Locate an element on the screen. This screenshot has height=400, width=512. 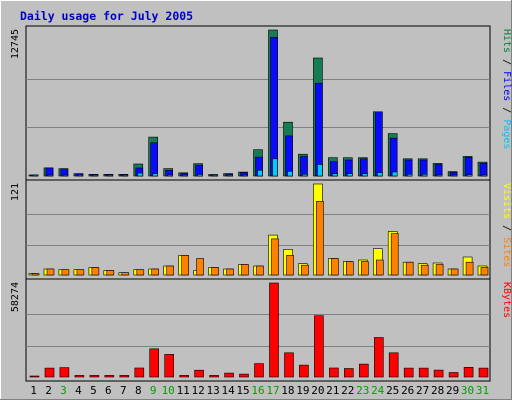
x-tick-label: 17 is located at coordinates (272, 390).